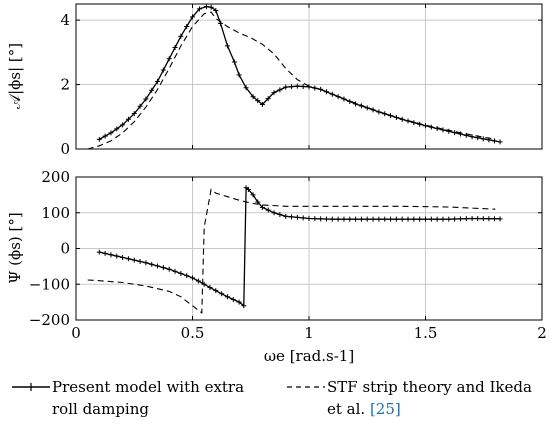  Describe the element at coordinates (15, 248) in the screenshot. I see `y-axis-label: Ψ (ϕs) [°]` at that location.